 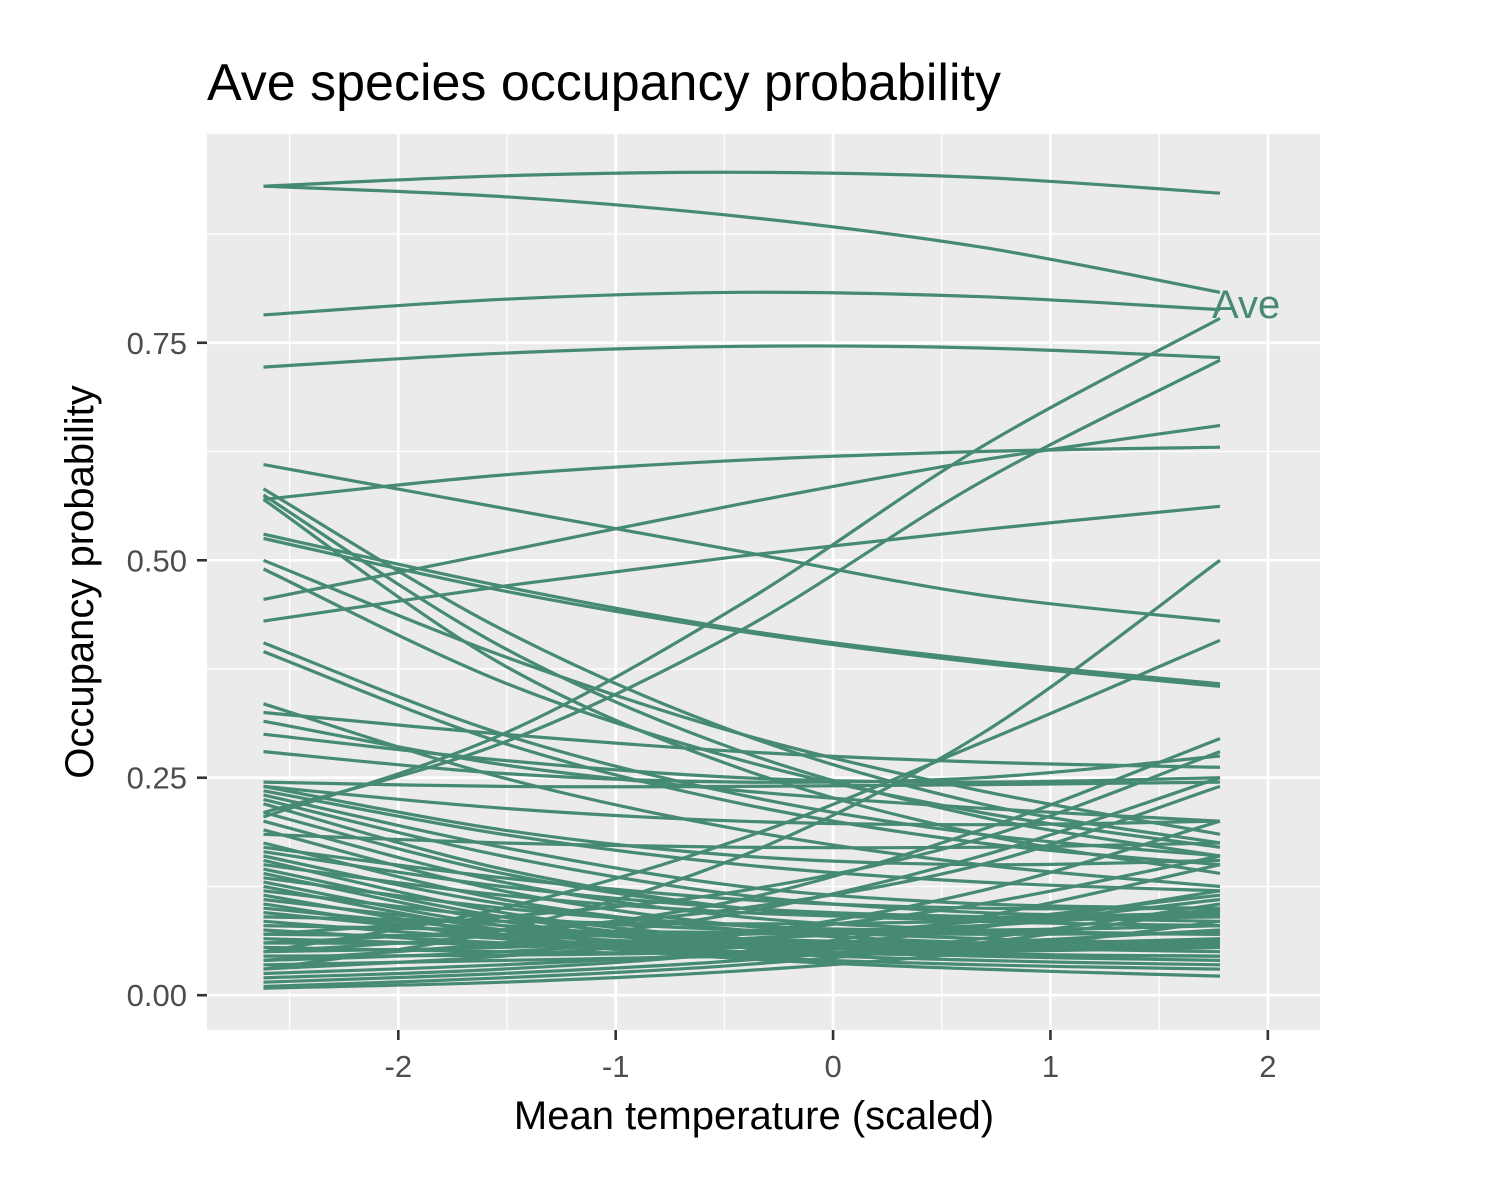 I want to click on y-tick-label: 0.25, so click(x=157, y=778).